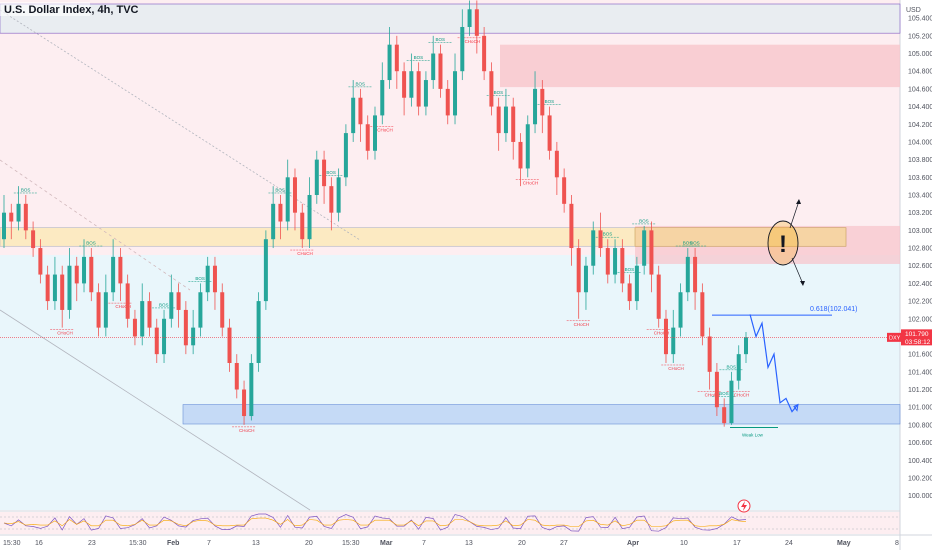 The width and height of the screenshot is (932, 555). Describe the element at coordinates (796, 407) in the screenshot. I see `projection-arrowhead` at that location.